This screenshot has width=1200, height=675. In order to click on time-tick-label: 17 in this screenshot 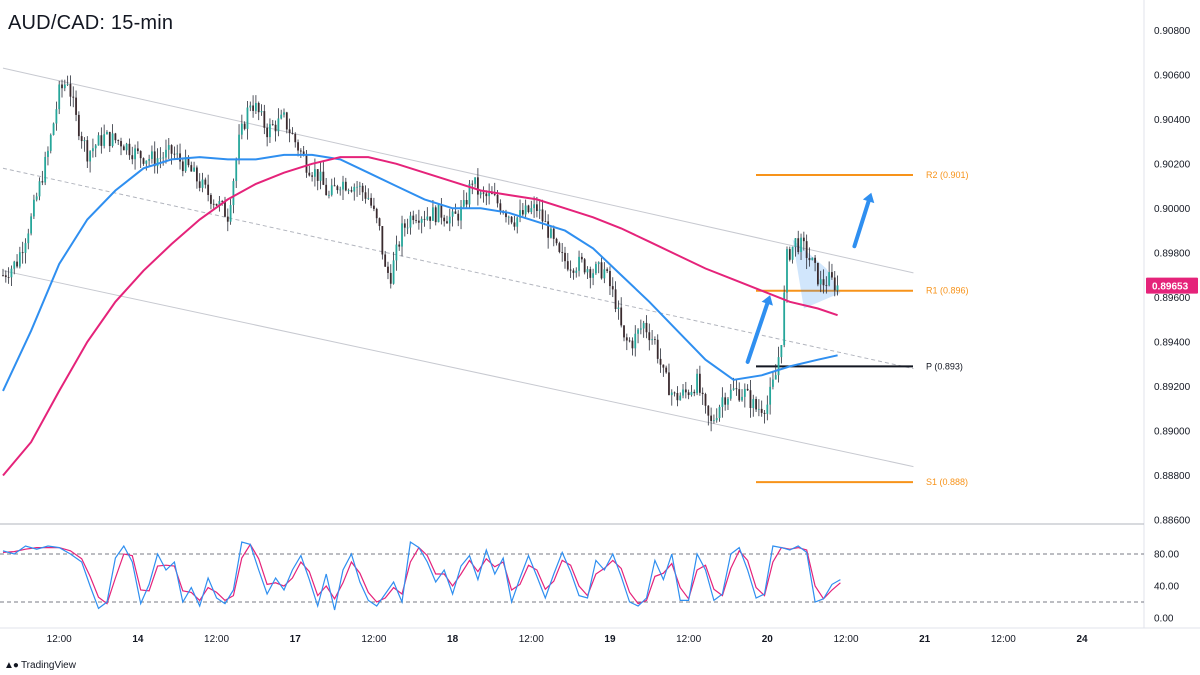, I will do `click(296, 639)`.